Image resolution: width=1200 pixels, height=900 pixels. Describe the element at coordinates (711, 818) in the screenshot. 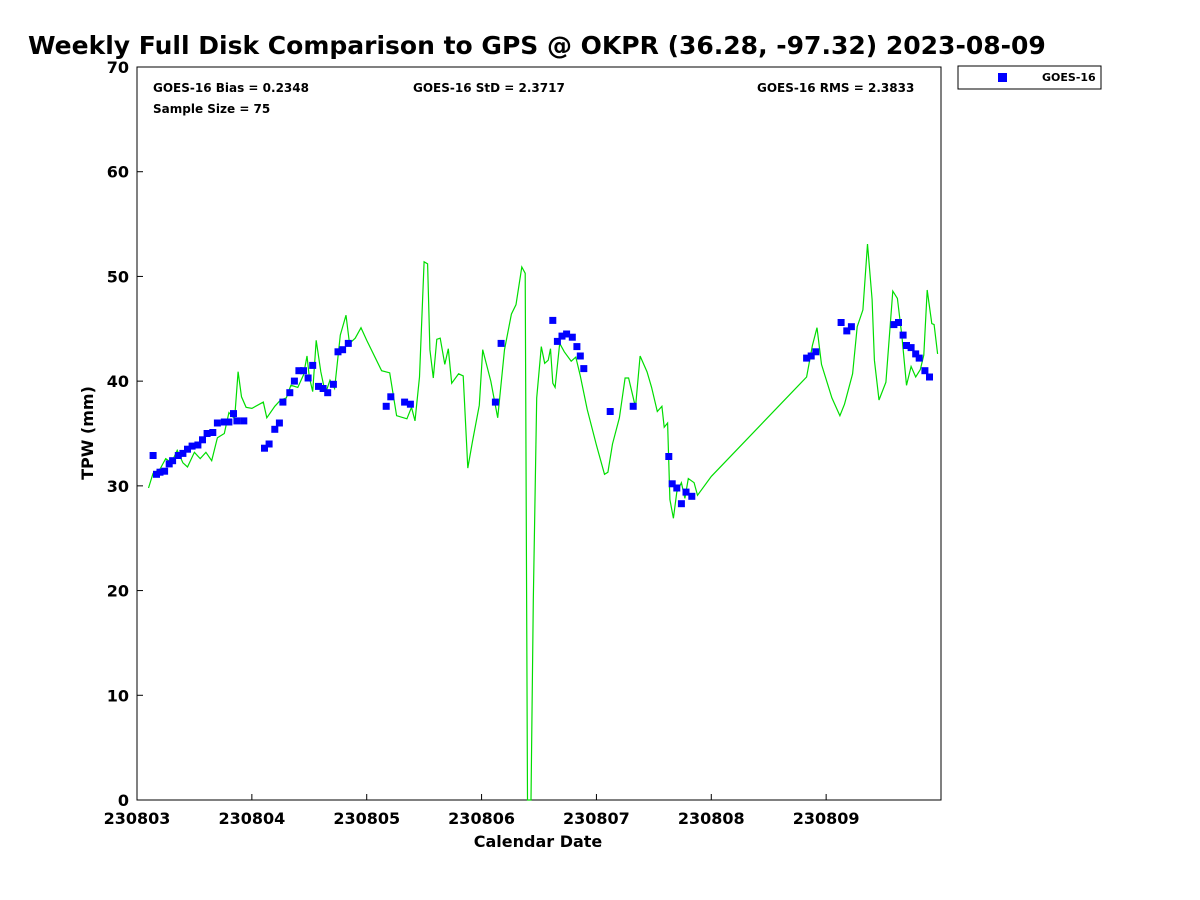

I see `x-tick-label-5: 230808` at that location.